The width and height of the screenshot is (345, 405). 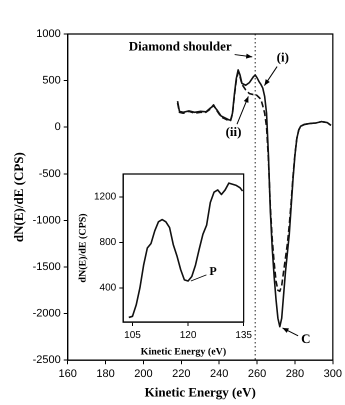 I want to click on x-tick-label: 240, so click(x=219, y=374).